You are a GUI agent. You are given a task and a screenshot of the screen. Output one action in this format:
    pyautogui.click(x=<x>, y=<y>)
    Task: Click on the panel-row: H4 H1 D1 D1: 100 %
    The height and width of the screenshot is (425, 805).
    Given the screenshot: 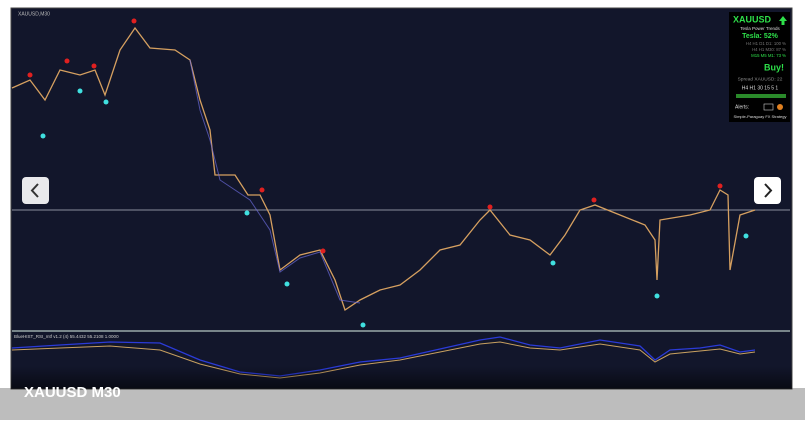 What is the action you would take?
    pyautogui.click(x=766, y=43)
    